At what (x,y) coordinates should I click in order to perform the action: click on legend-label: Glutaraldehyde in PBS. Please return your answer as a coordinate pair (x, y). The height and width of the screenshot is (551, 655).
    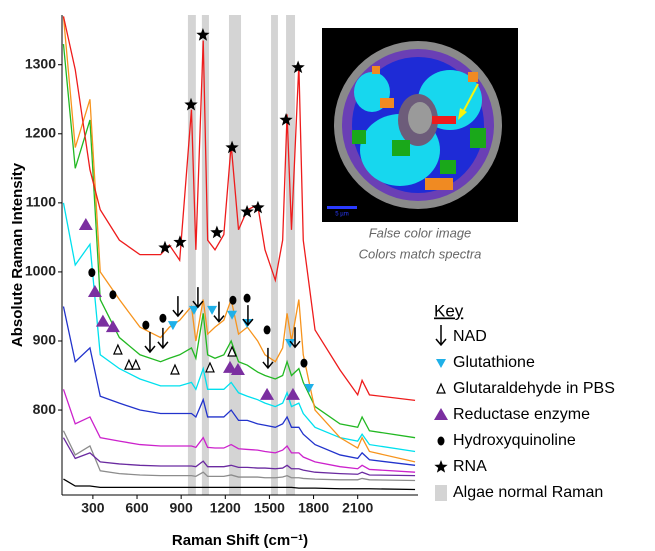
    Looking at the image, I should click on (534, 388).